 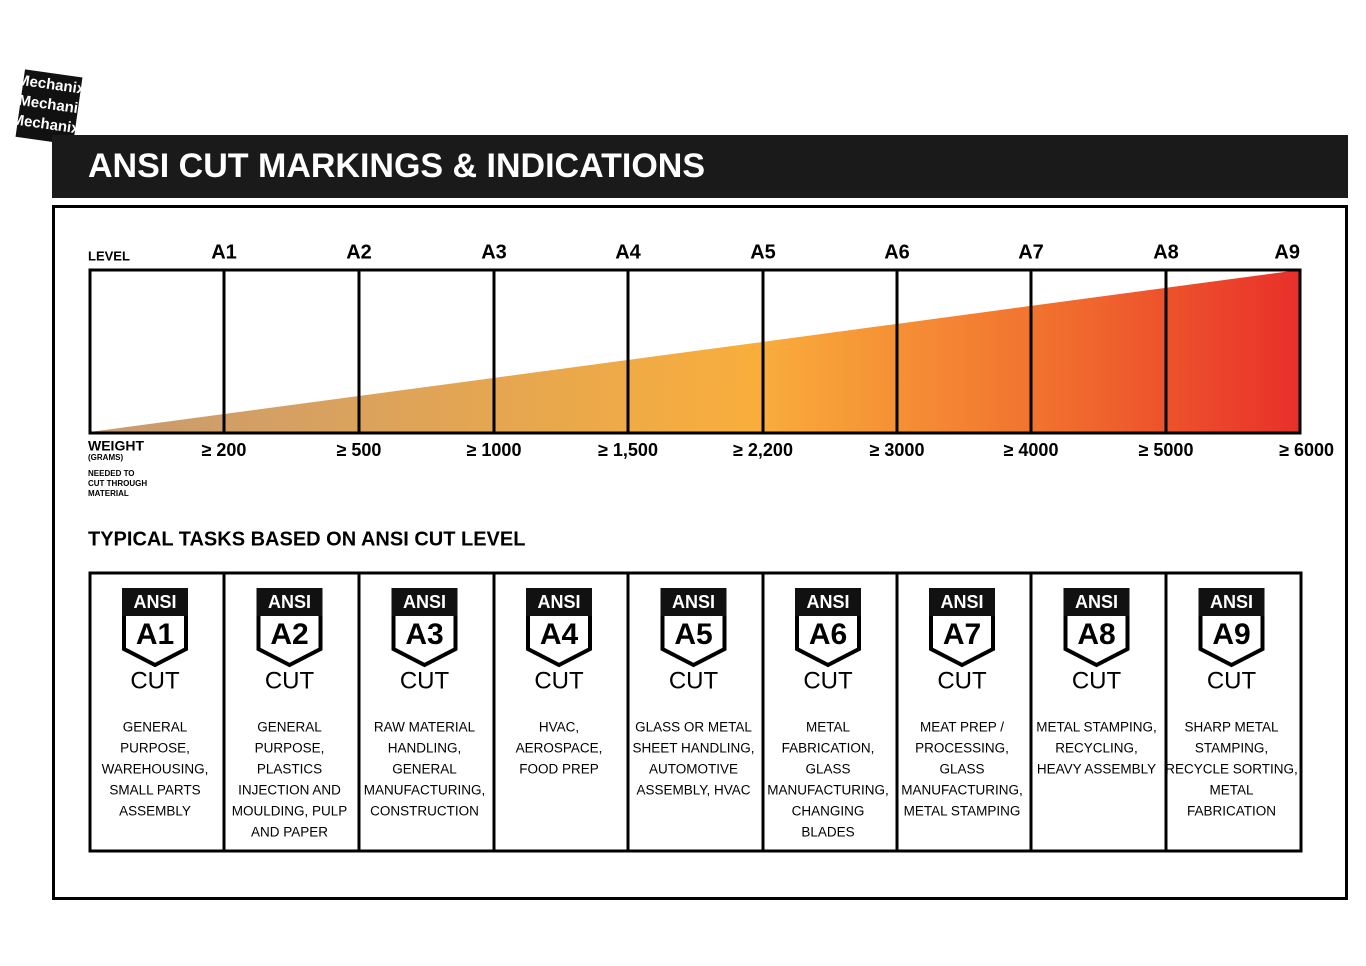 What do you see at coordinates (224, 450) in the screenshot?
I see `weight-value: ≥ 200` at bounding box center [224, 450].